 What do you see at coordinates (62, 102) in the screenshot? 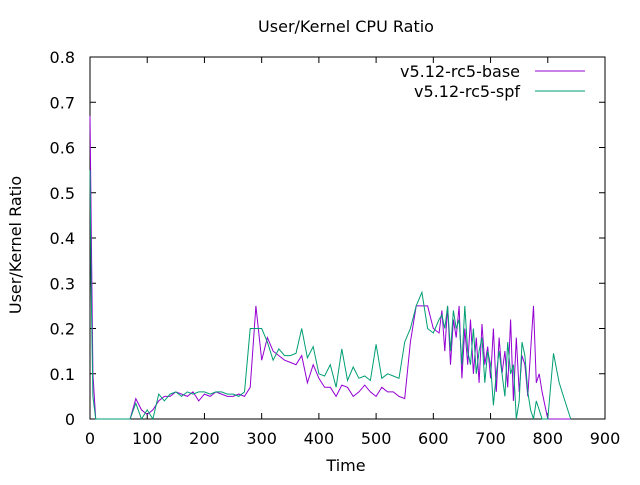
I see `y-tick-label: 0.7` at bounding box center [62, 102].